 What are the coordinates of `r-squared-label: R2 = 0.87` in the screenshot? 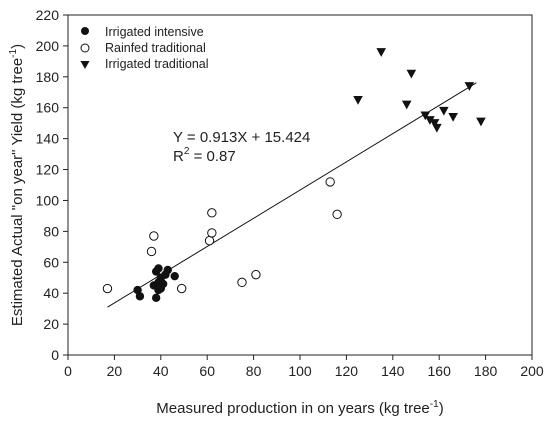 It's located at (204, 155).